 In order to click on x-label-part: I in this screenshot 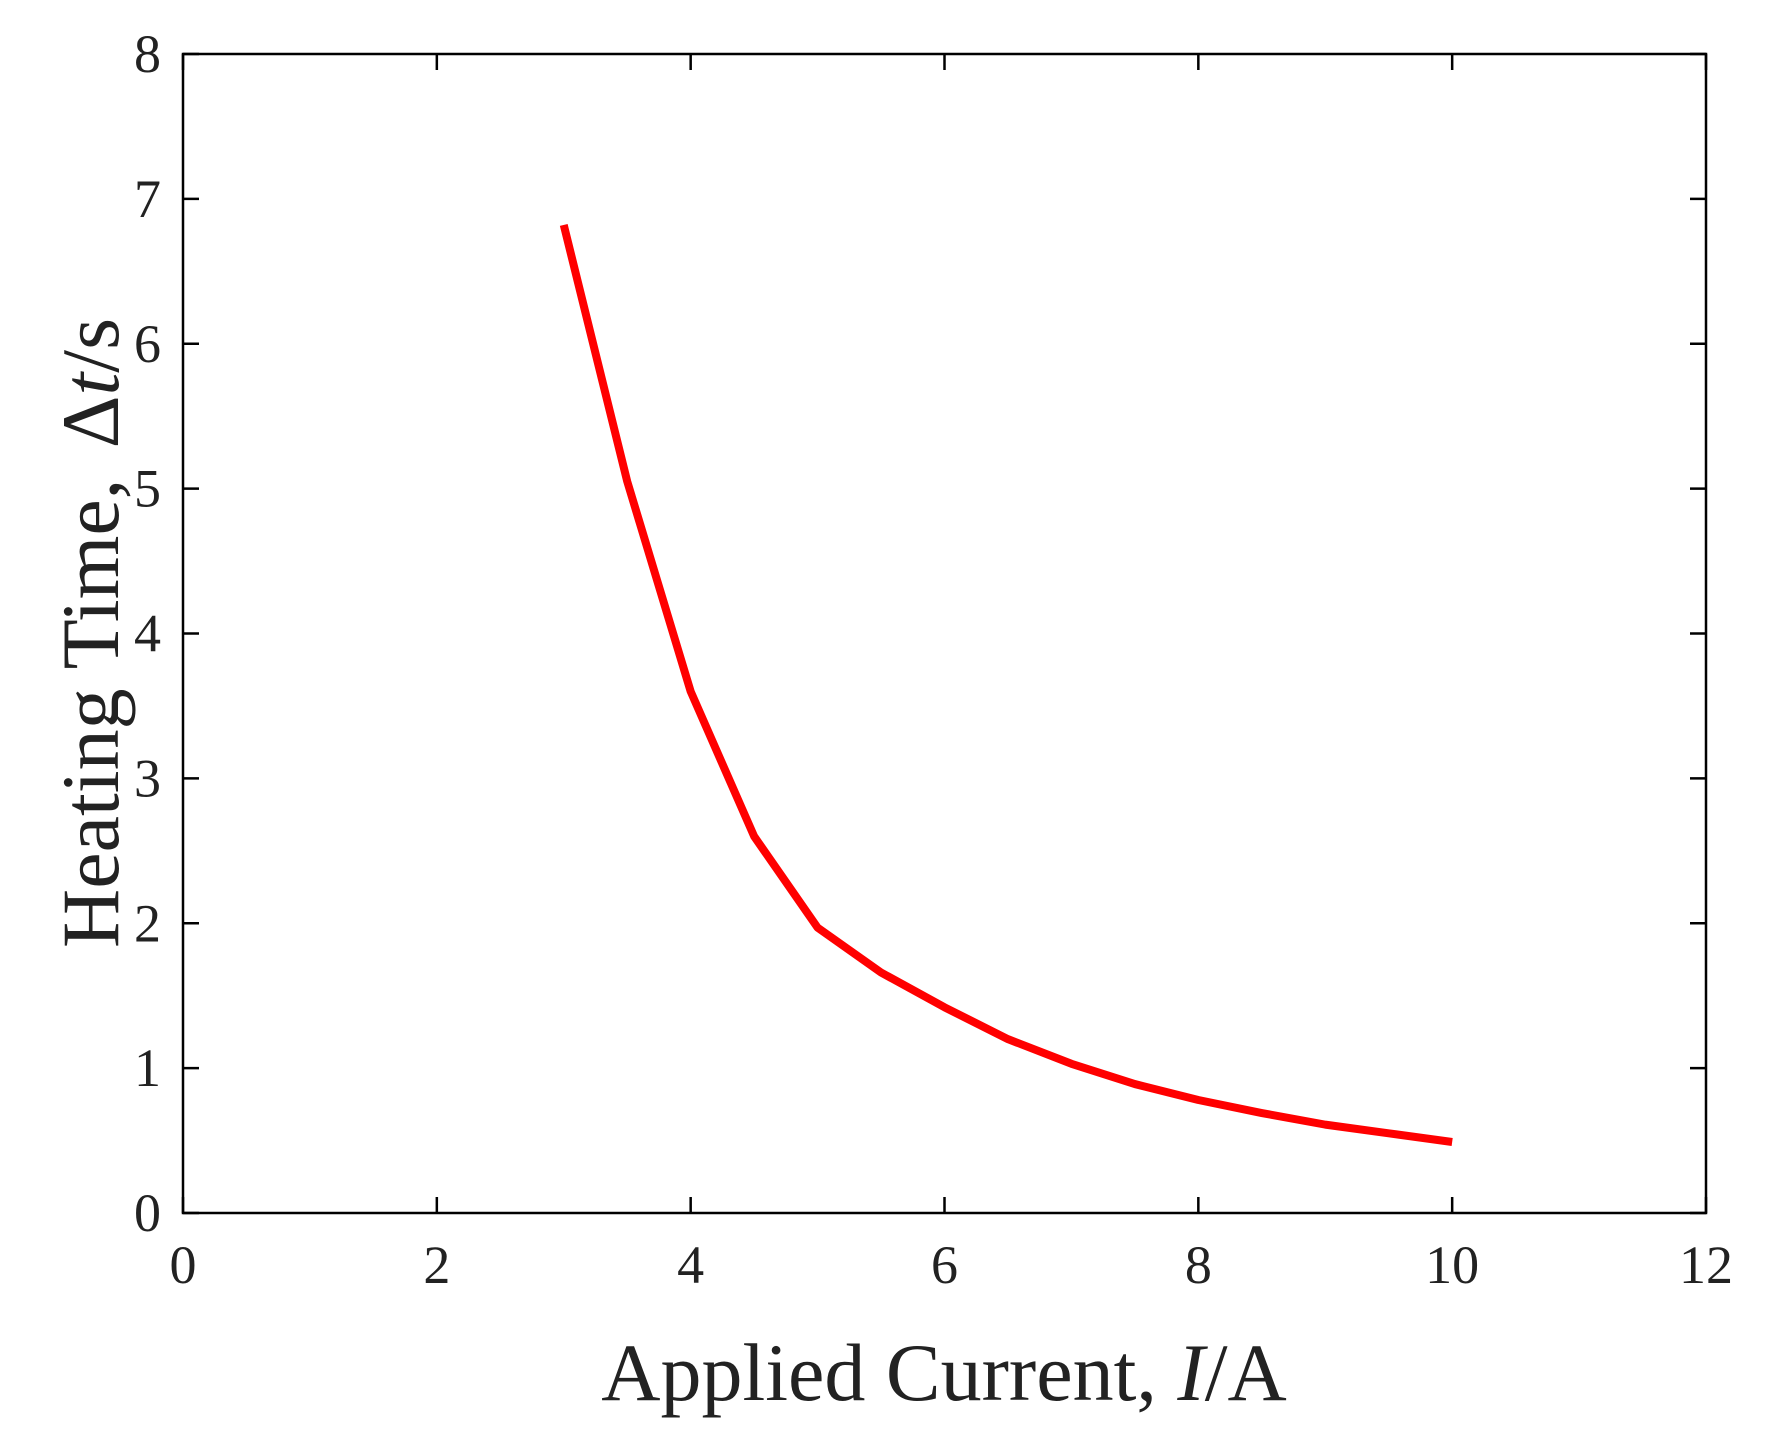, I will do `click(1192, 1372)`.